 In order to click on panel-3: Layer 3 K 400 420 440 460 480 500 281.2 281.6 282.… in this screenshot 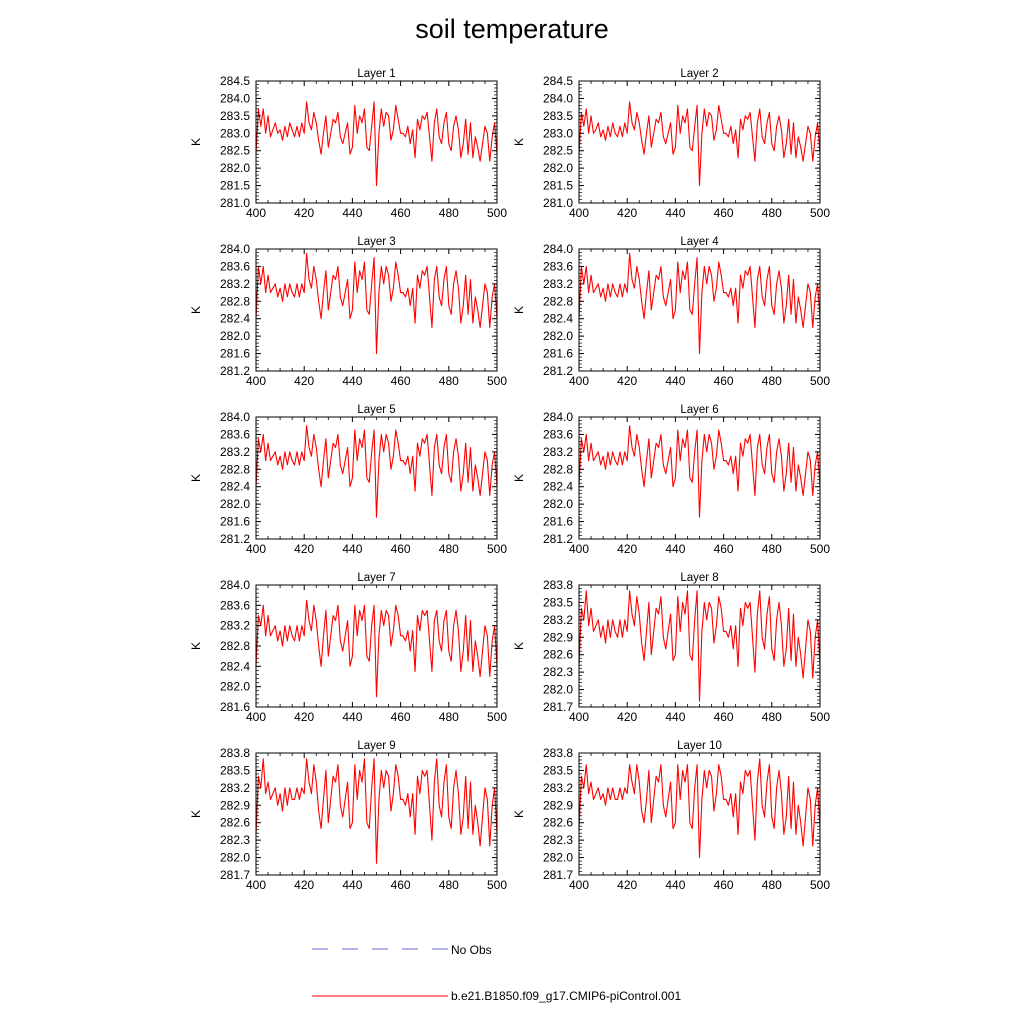, I will do `click(348, 312)`.